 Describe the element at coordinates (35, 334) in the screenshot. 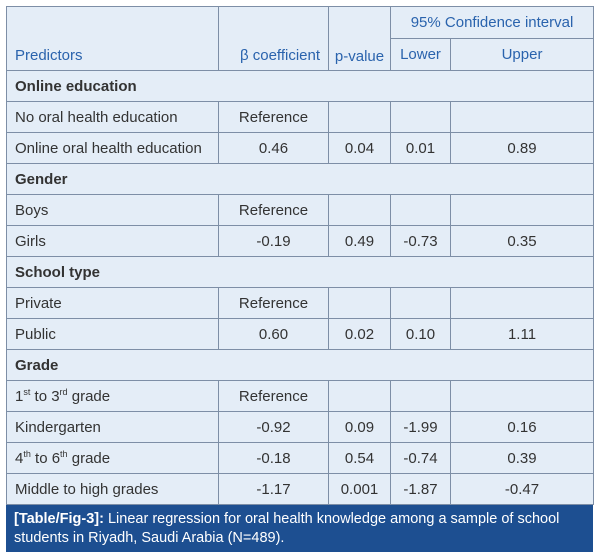

I see `label-text: Public` at that location.